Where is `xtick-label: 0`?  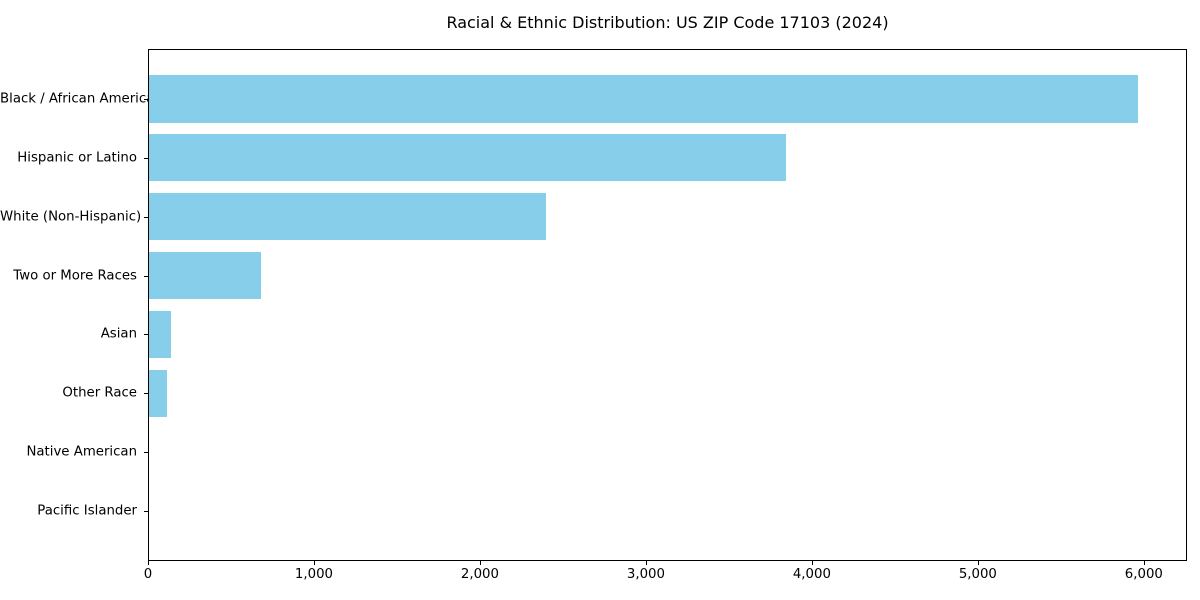
xtick-label: 0 is located at coordinates (148, 574).